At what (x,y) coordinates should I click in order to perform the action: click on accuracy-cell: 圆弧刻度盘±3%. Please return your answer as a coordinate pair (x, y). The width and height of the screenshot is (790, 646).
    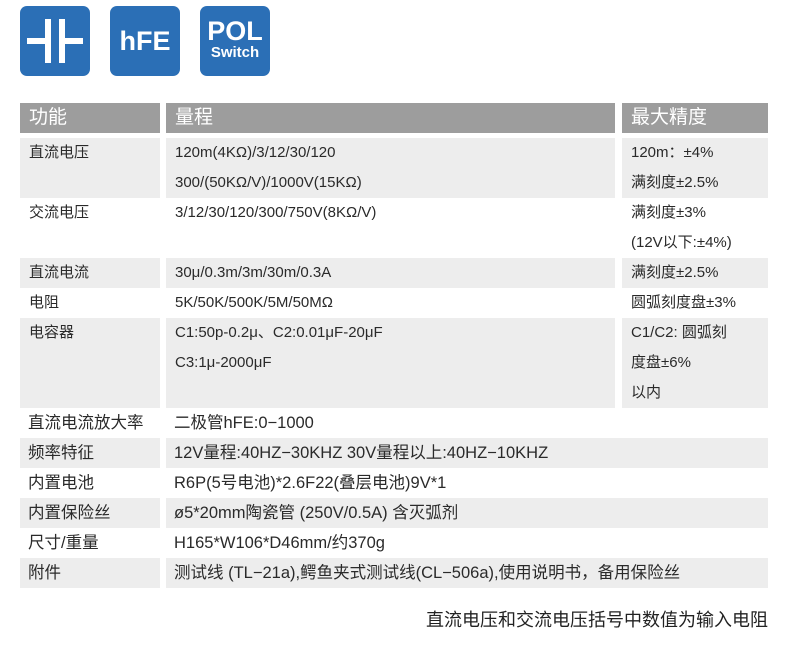
    Looking at the image, I should click on (695, 303).